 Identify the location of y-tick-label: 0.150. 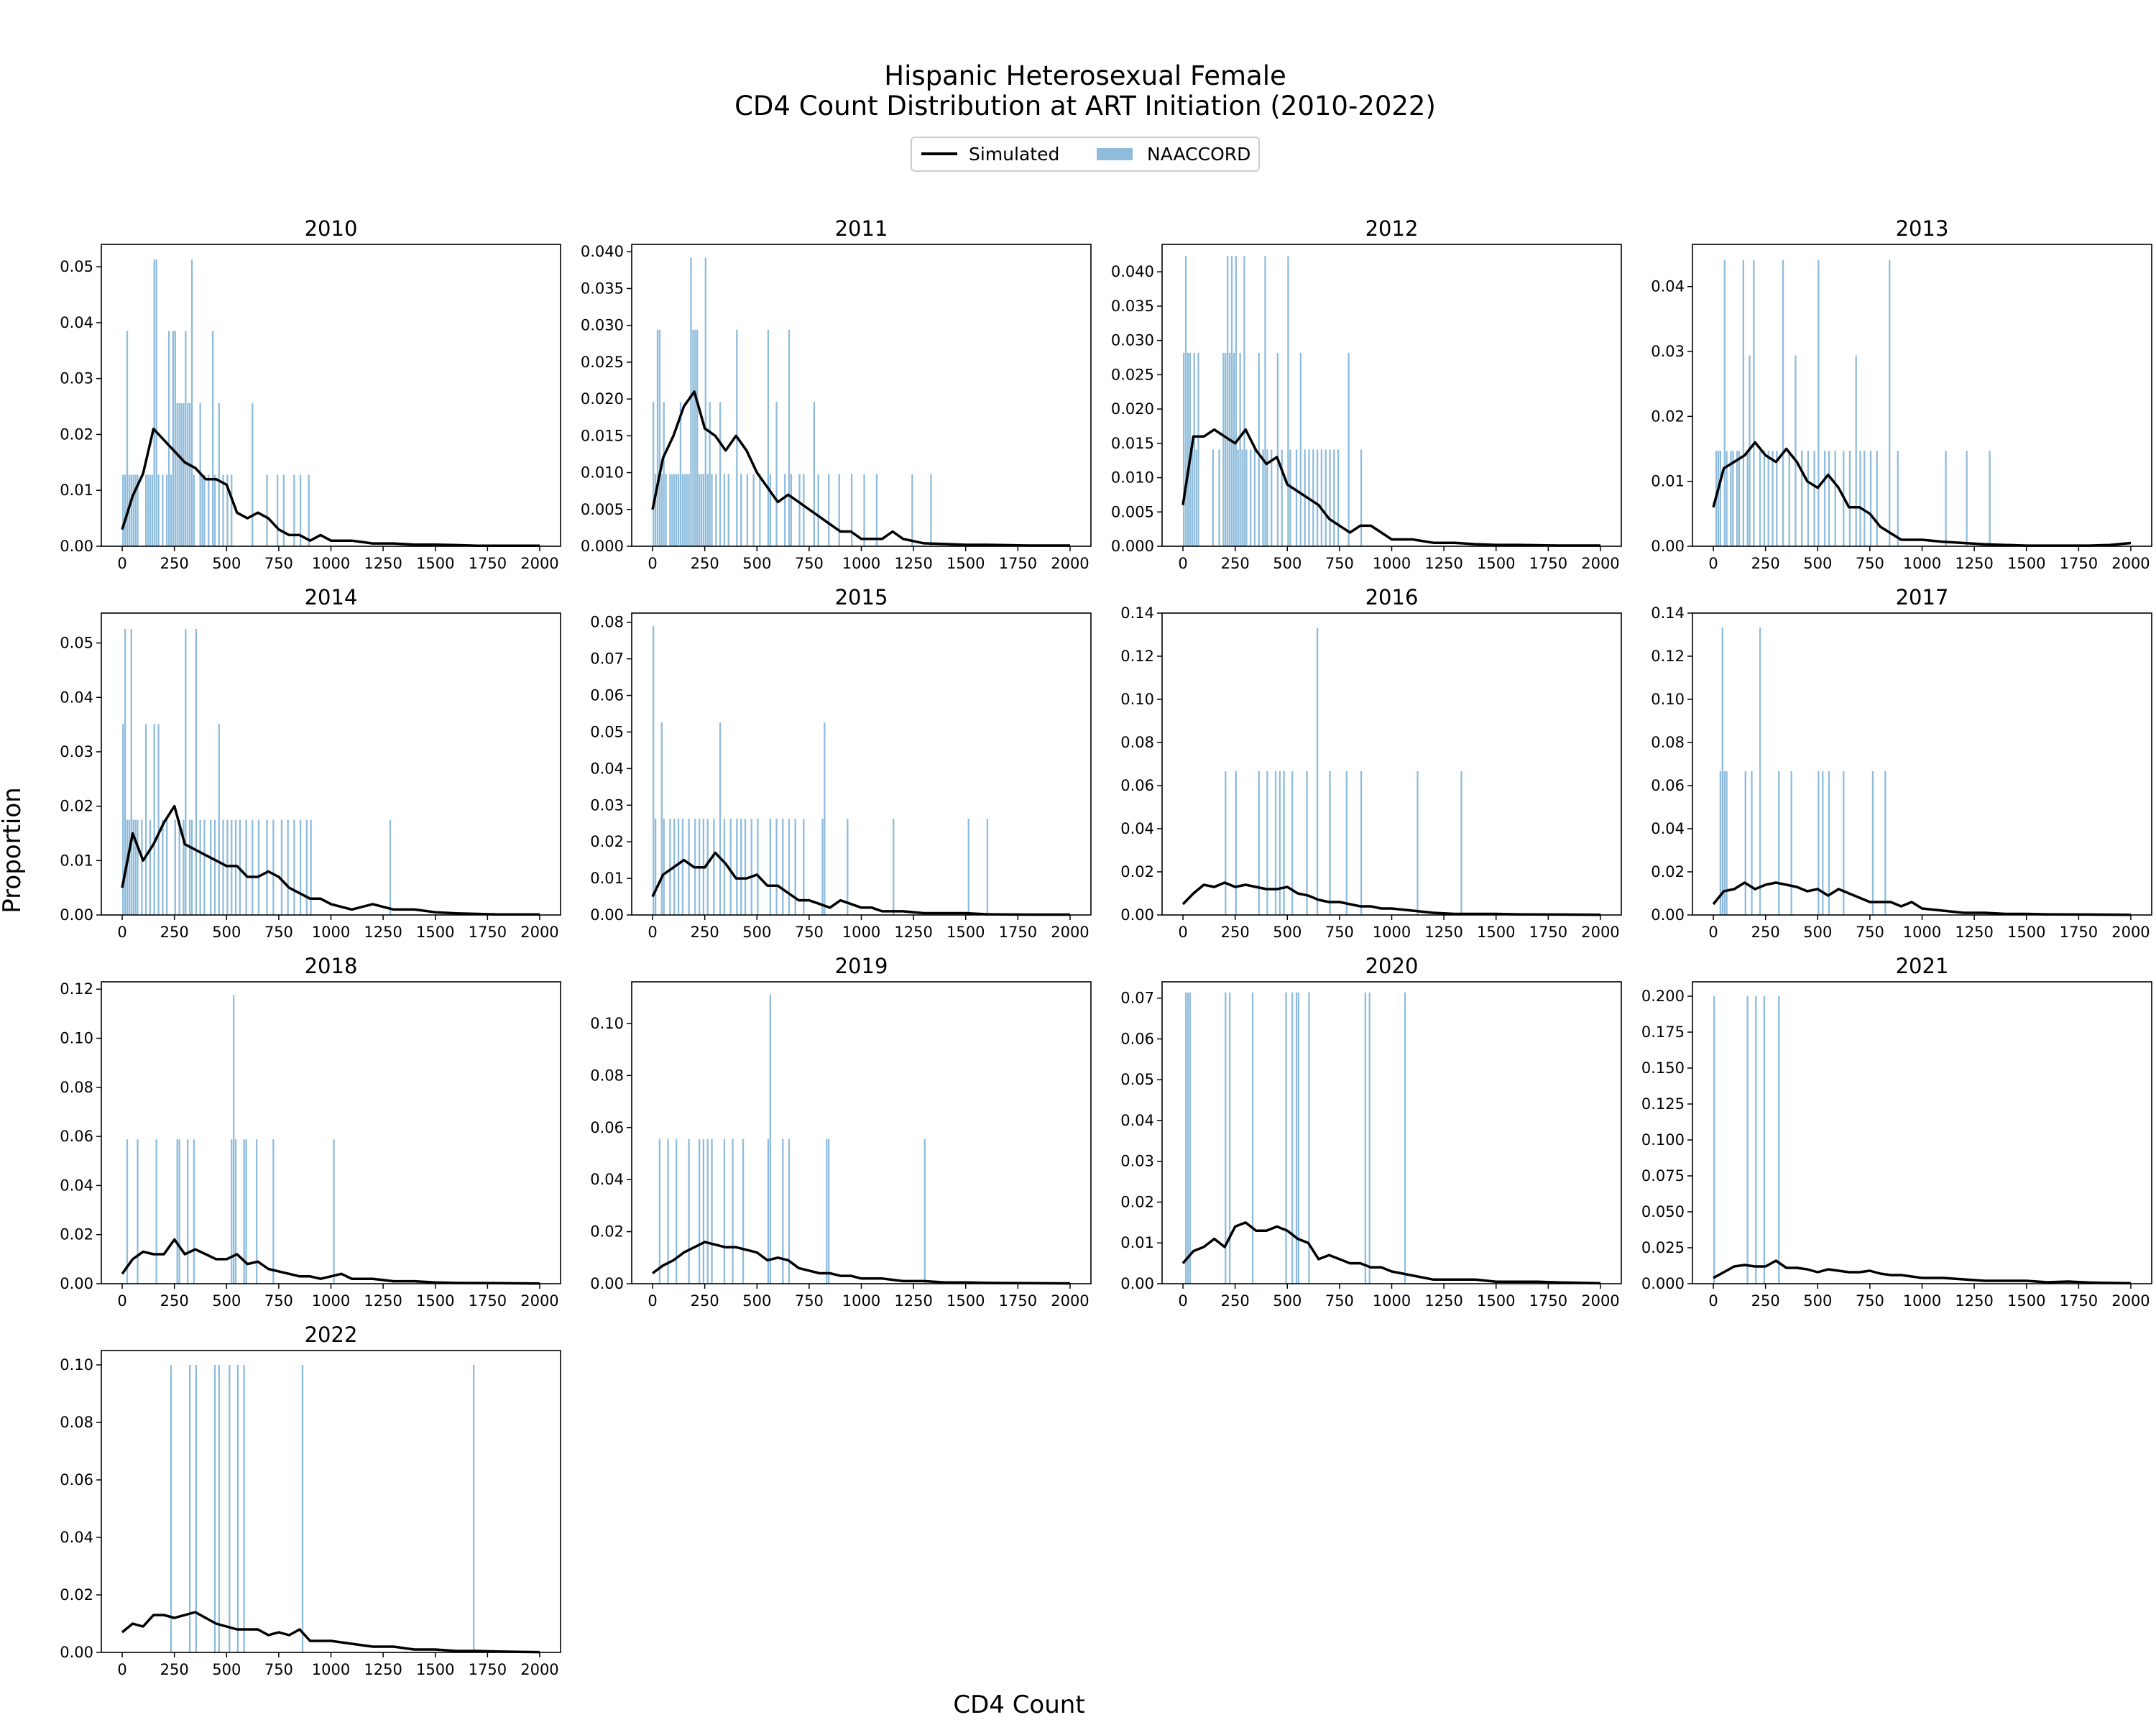
(1663, 1068).